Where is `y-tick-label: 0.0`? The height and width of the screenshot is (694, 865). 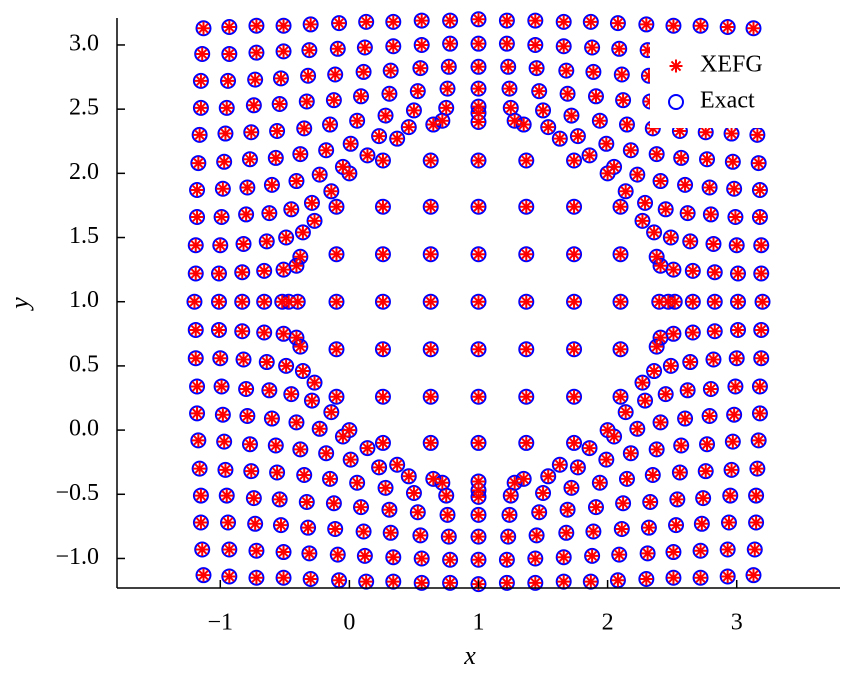
y-tick-label: 0.0 is located at coordinates (84, 429).